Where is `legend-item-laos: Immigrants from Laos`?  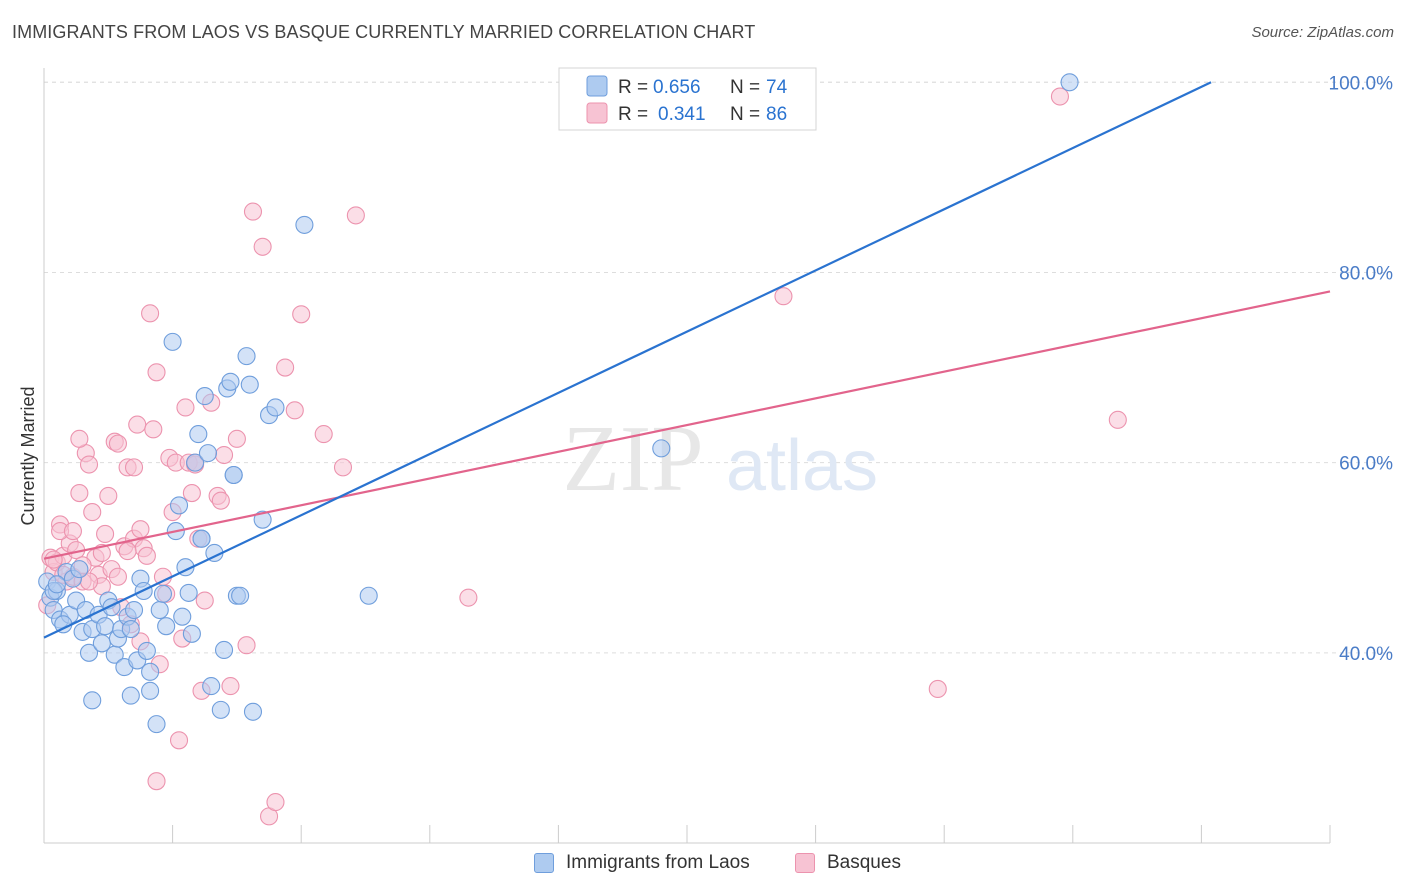
legend-item-laos: Immigrants from Laos is located at coordinates (642, 863).